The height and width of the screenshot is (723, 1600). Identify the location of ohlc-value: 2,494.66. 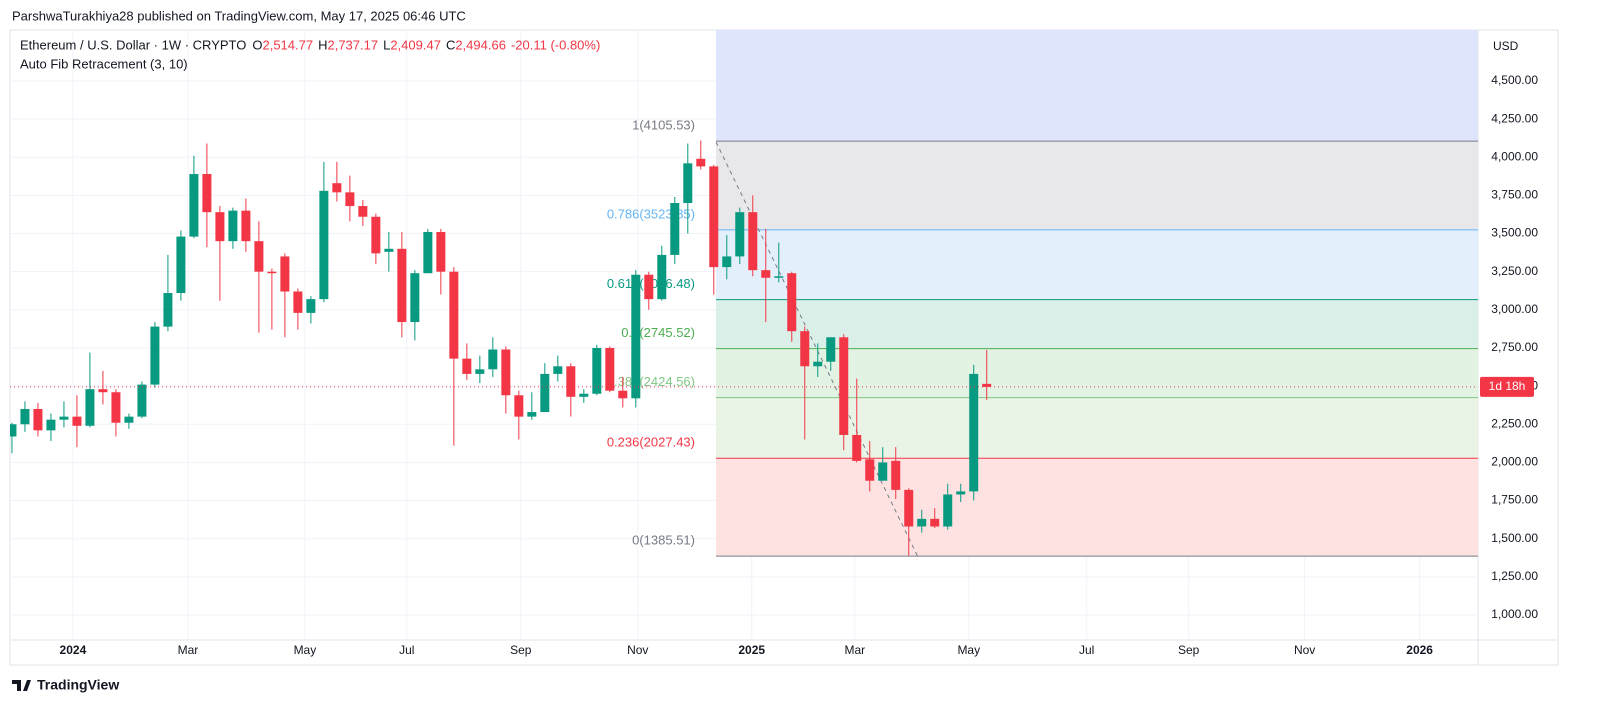
(480, 44).